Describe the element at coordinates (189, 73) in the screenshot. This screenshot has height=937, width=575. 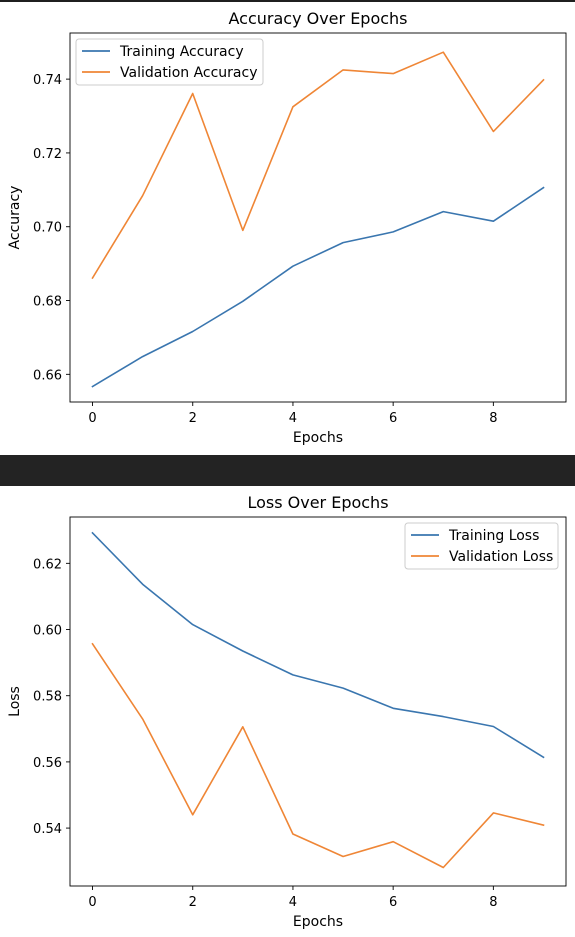
I see `legend-label: Validation Accuracy` at that location.